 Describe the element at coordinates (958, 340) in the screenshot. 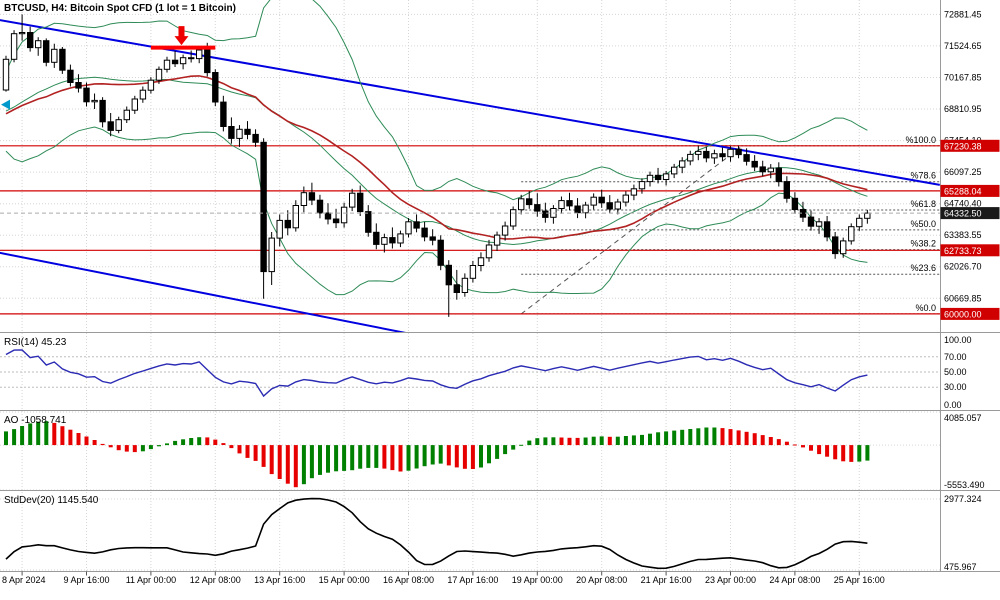

I see `axis-label: 100.00` at that location.